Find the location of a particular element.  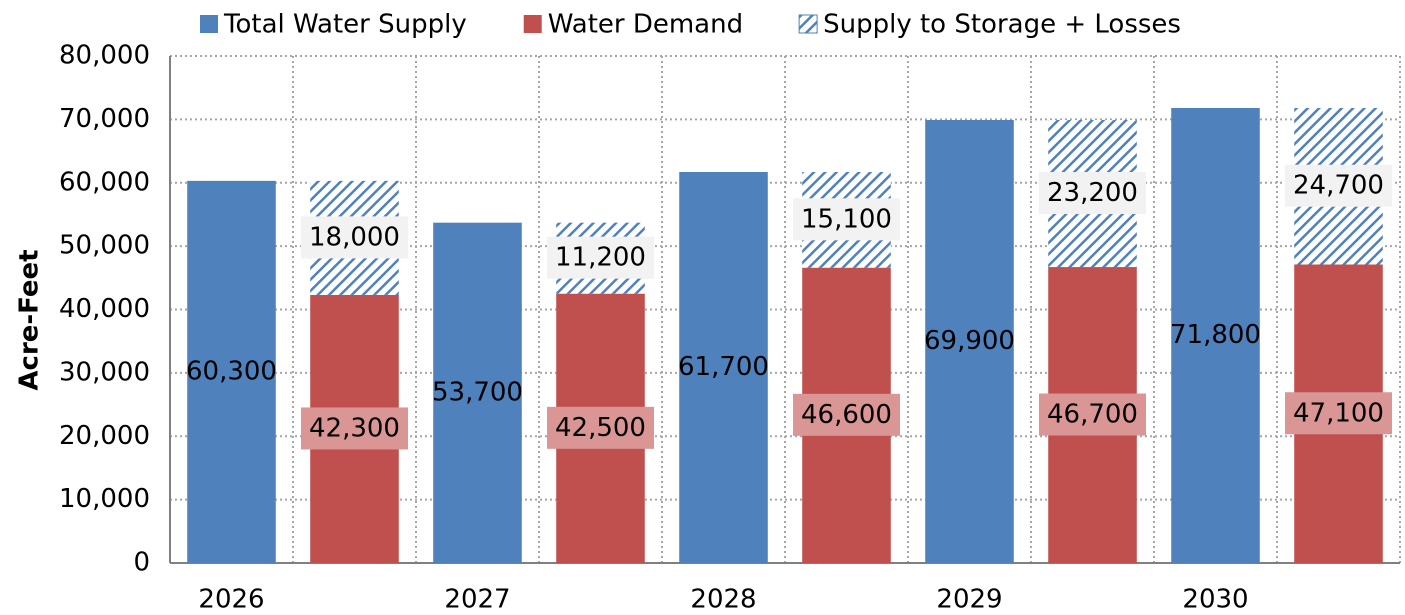

data-label: 61,700 is located at coordinates (723, 367).